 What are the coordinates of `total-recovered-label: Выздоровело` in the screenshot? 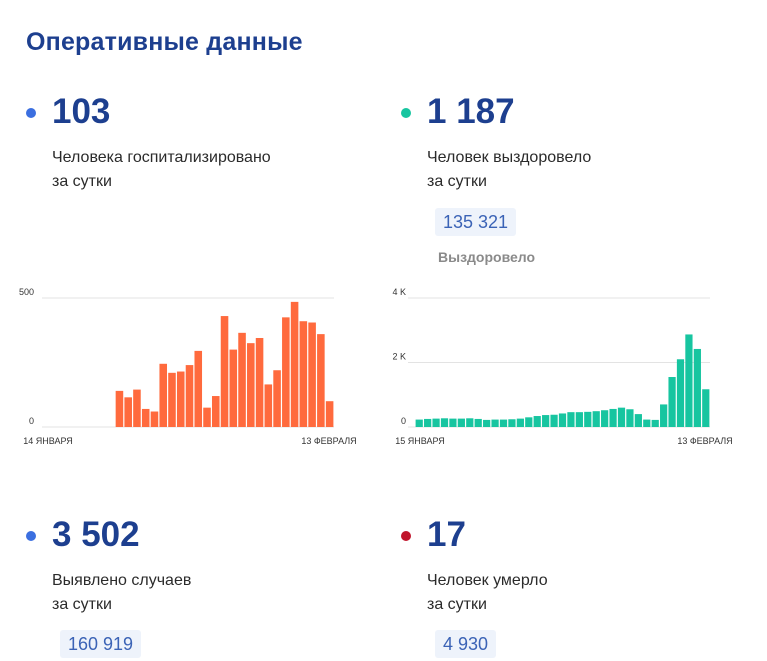 It's located at (487, 257).